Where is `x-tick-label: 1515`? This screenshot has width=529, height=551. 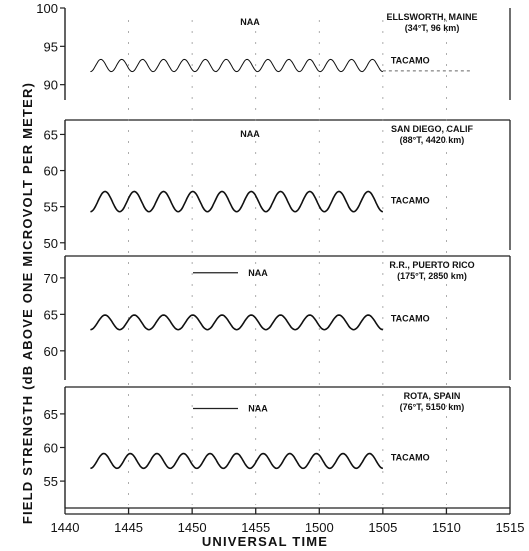 x-tick-label: 1515 is located at coordinates (510, 527).